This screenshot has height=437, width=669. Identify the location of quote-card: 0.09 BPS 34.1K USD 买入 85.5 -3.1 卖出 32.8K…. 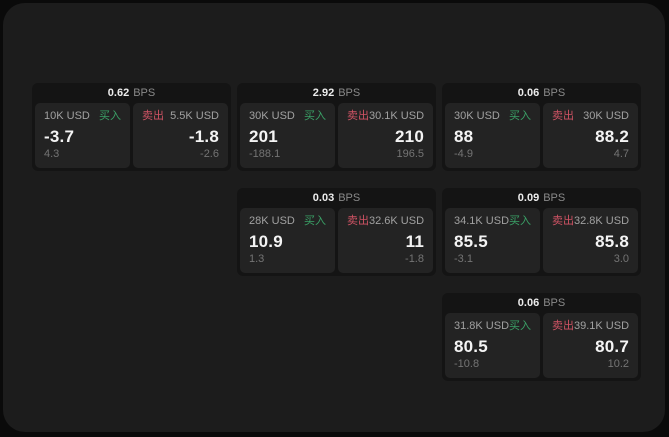
(541, 232).